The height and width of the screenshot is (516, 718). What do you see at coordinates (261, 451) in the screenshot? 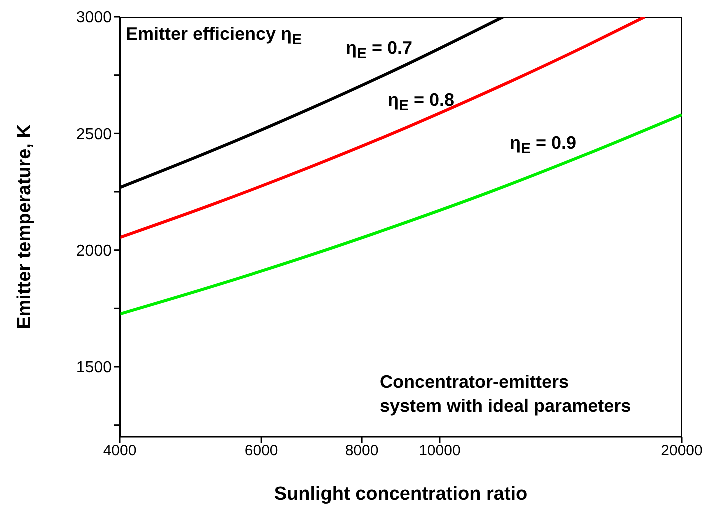
I see `x-tick-label: 6000` at bounding box center [261, 451].